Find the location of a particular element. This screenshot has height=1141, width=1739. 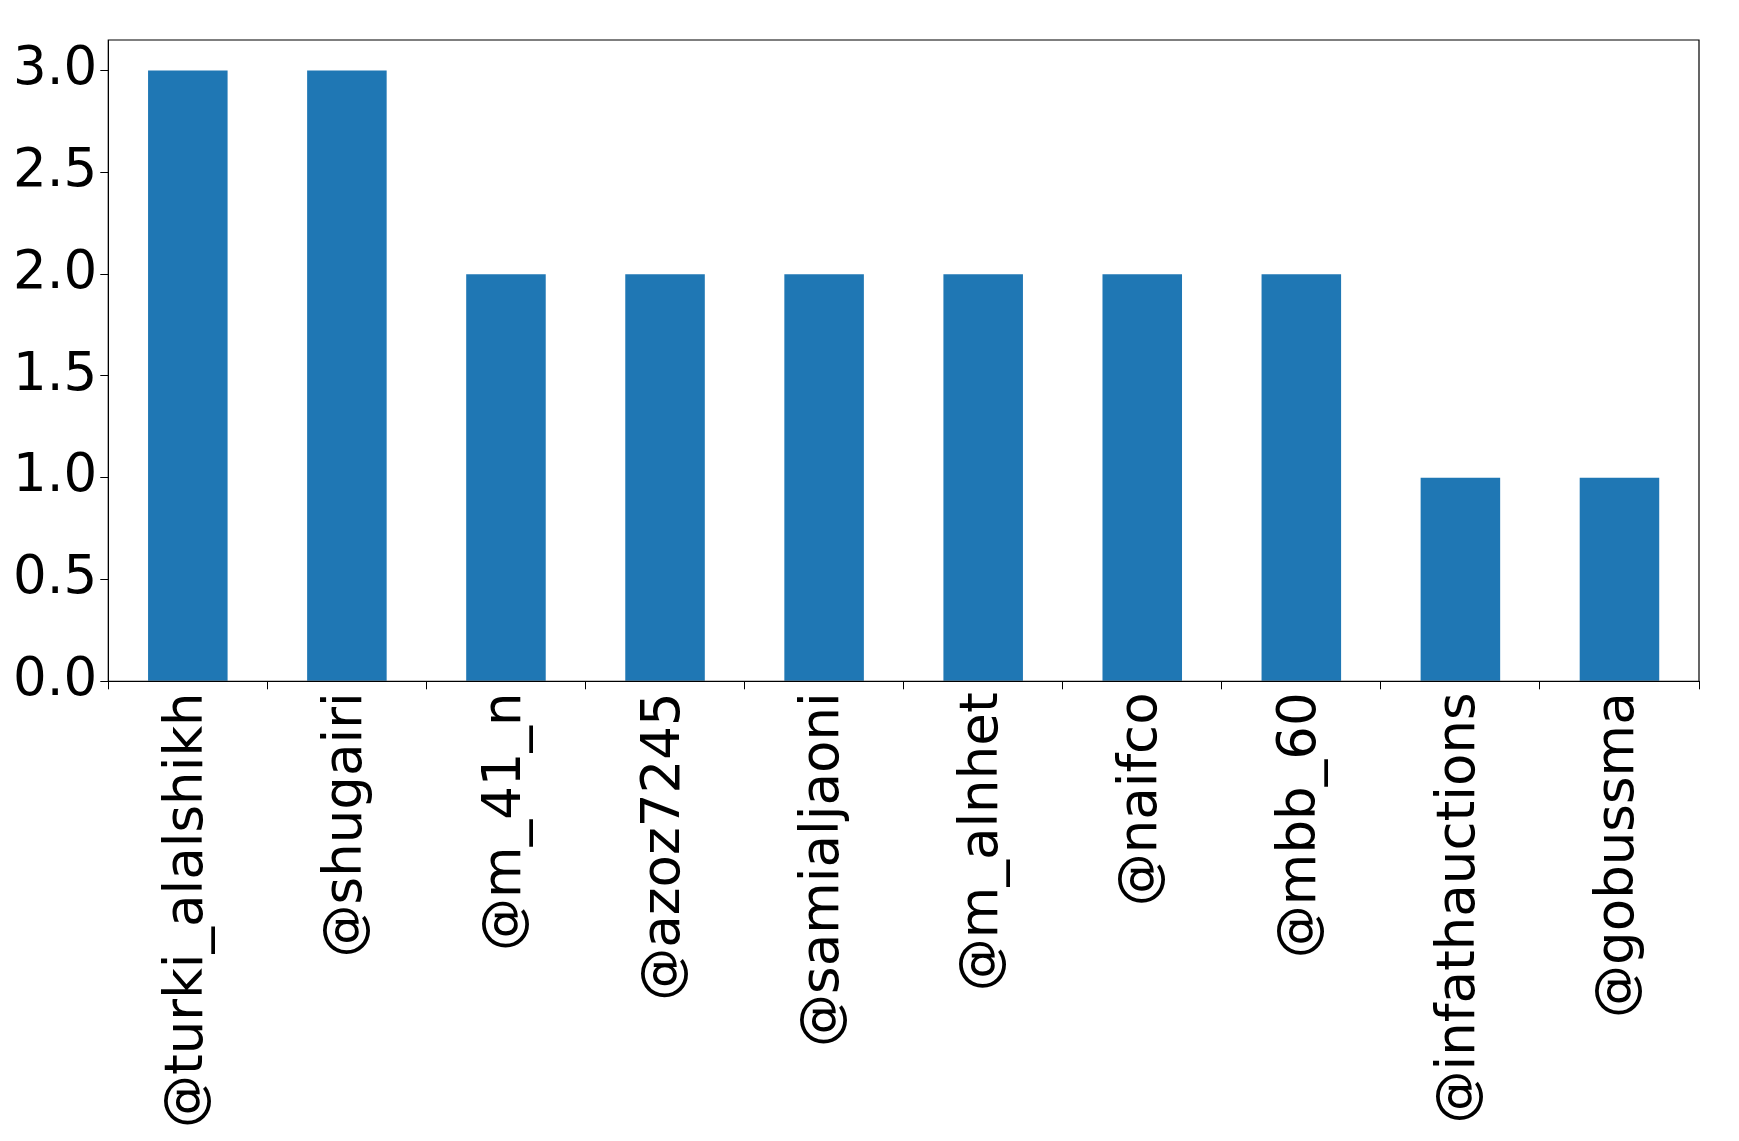

x-tick-label: @mbb_60 is located at coordinates (1297, 825).